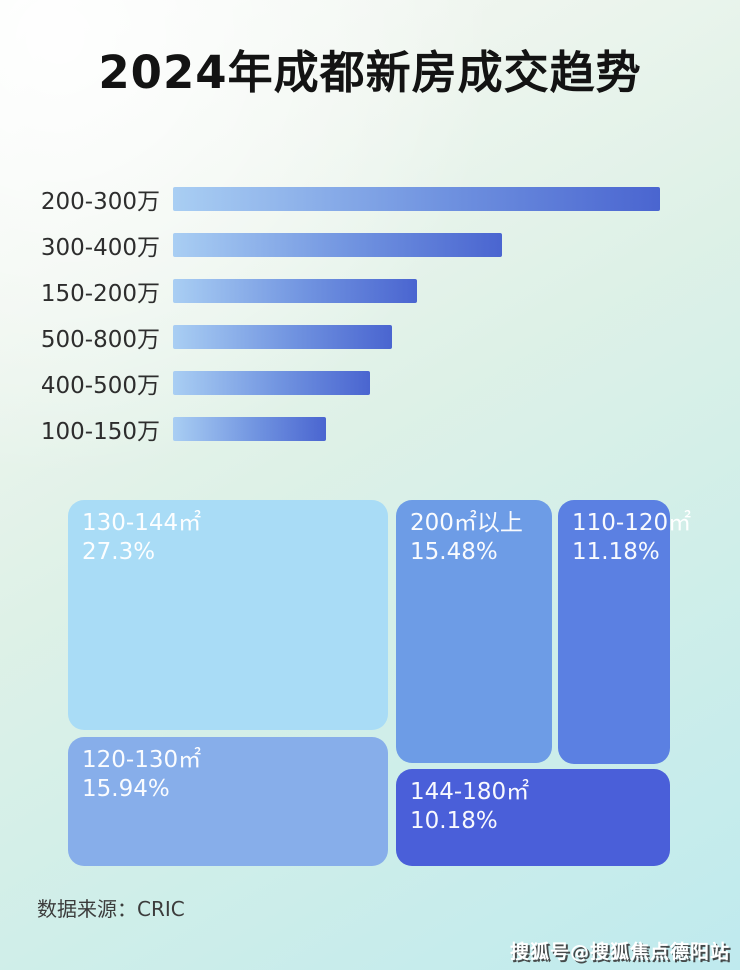 This screenshot has width=740, height=970. Describe the element at coordinates (619, 952) in the screenshot. I see `watermark-label: 搜狐号@搜狐焦点德阳站` at that location.